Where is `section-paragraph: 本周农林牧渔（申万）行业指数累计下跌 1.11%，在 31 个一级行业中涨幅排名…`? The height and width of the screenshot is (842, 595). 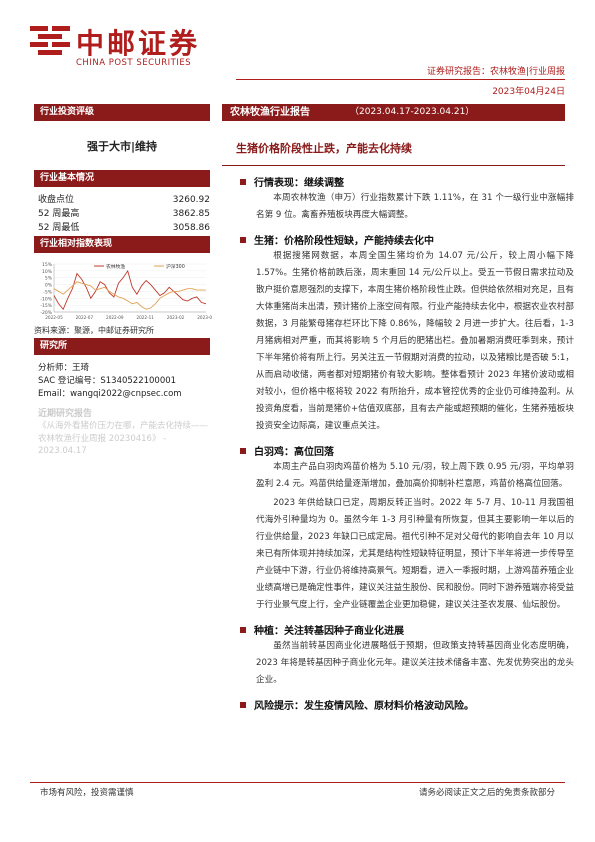
section-paragraph: 本周农林牧渔（申万）行业指数累计下跌 1.11%，在 31 个一级行业中涨幅排名… is located at coordinates (415, 206).